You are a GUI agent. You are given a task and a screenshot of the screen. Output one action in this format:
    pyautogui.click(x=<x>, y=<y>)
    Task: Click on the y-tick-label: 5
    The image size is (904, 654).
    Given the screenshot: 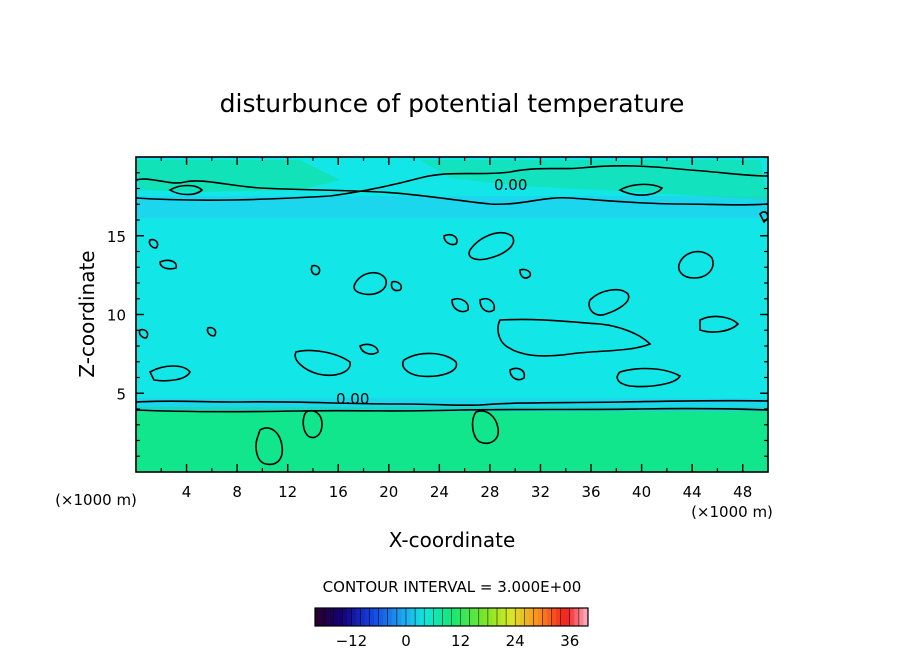 What is the action you would take?
    pyautogui.click(x=121, y=394)
    